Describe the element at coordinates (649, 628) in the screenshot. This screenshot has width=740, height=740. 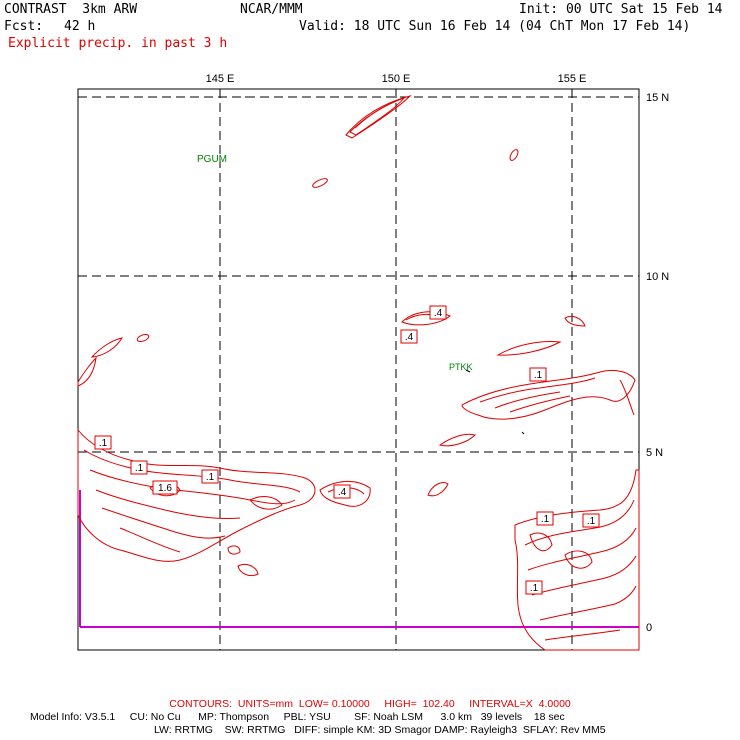
I see `lat-label-0: 0` at that location.